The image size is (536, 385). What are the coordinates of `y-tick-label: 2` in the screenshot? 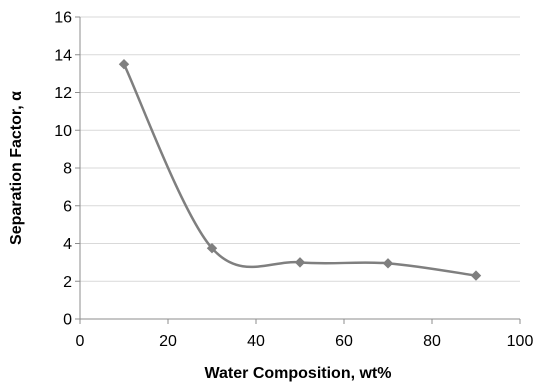 It's located at (67, 282).